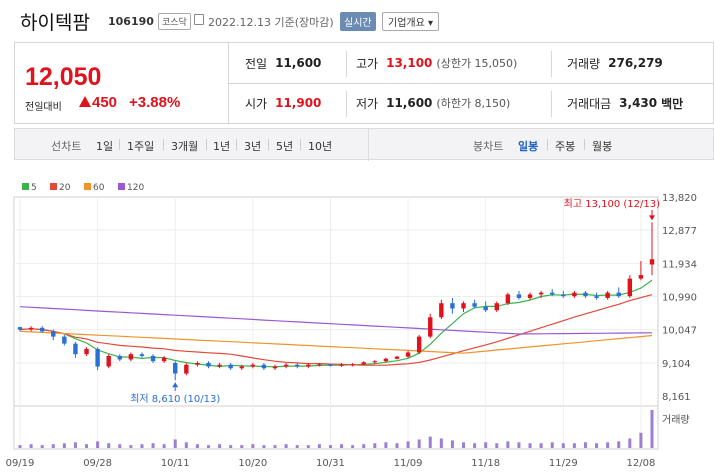 This screenshot has height=474, width=714. Describe the element at coordinates (253, 146) in the screenshot. I see `tab-3y: 3년` at that location.